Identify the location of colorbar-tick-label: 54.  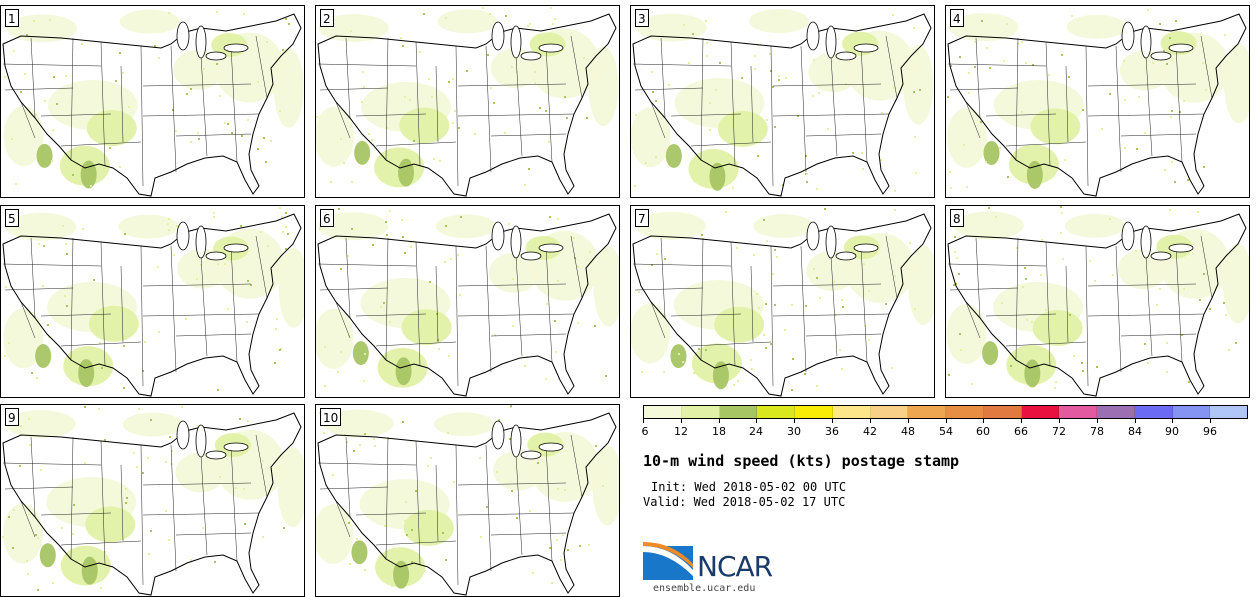
(946, 431).